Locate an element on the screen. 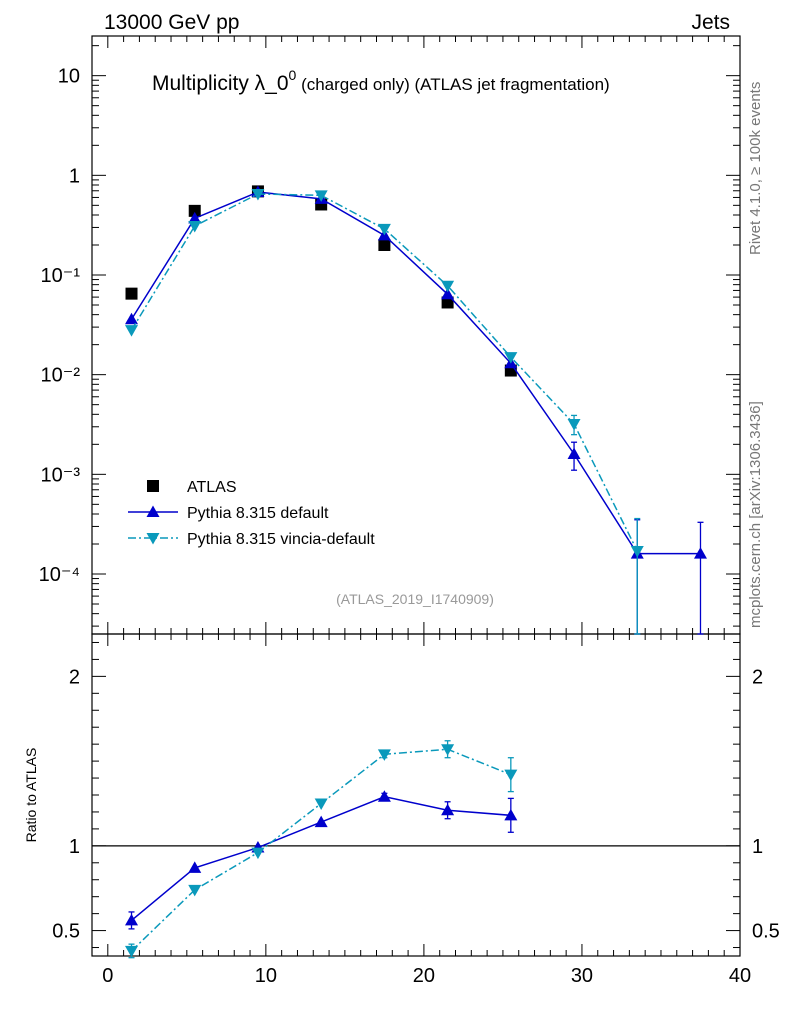 The width and height of the screenshot is (786, 1024). main-y-tick-label: 10⁻¹ is located at coordinates (61, 276).